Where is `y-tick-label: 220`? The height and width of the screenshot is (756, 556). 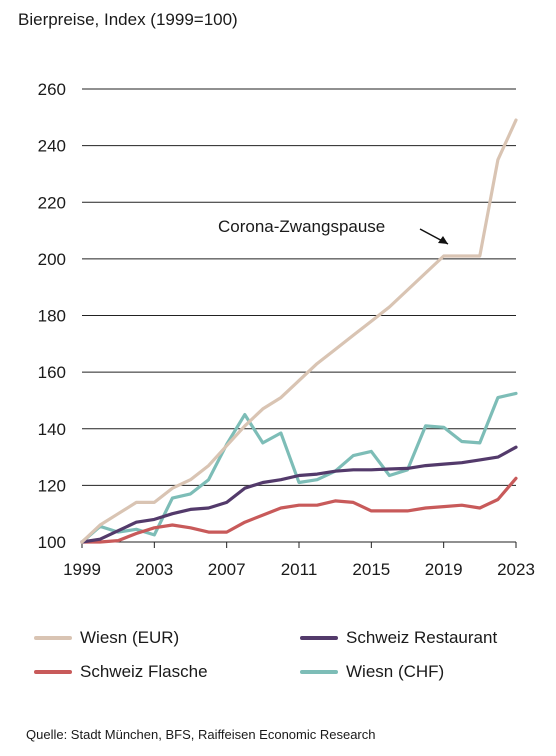 y-tick-label: 220 is located at coordinates (52, 202).